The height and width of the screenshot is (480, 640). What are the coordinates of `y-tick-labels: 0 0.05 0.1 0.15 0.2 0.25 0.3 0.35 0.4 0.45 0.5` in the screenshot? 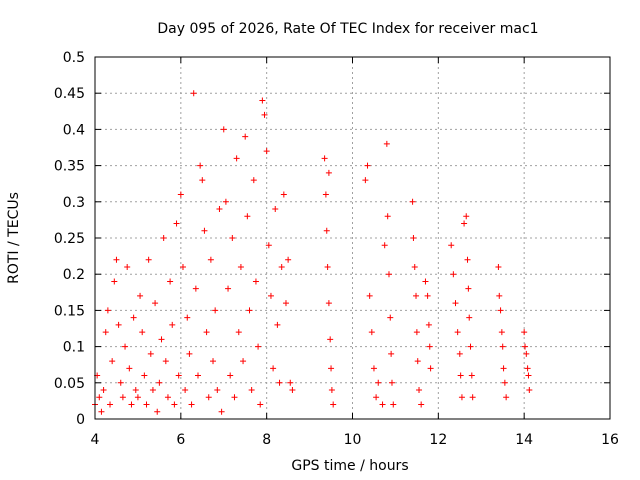 It's located at (69, 239).